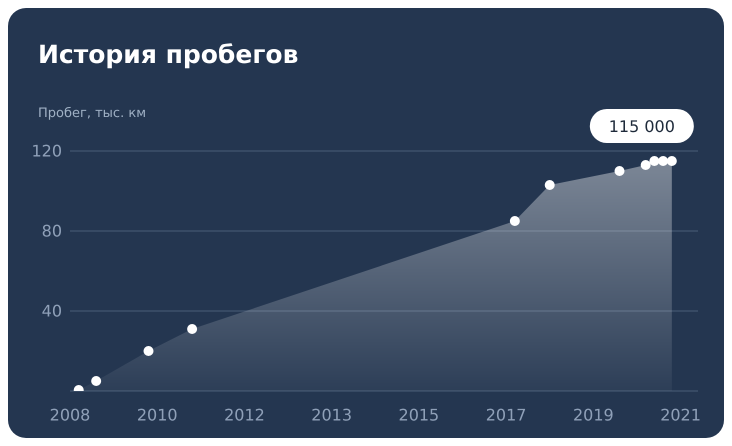 Image resolution: width=732 pixels, height=446 pixels. What do you see at coordinates (244, 414) in the screenshot?
I see `x-tick-label: 2012` at bounding box center [244, 414].